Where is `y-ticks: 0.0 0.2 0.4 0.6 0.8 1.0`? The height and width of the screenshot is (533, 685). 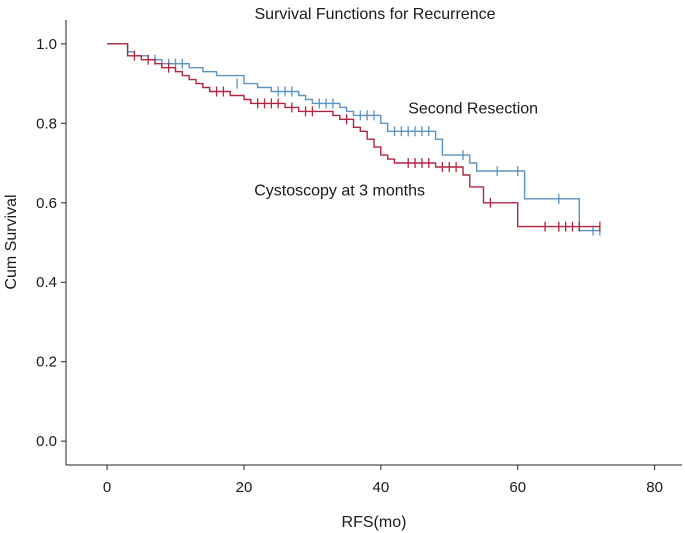 y-ticks: 0.0 0.2 0.4 0.6 0.8 1.0 is located at coordinates (51, 243).